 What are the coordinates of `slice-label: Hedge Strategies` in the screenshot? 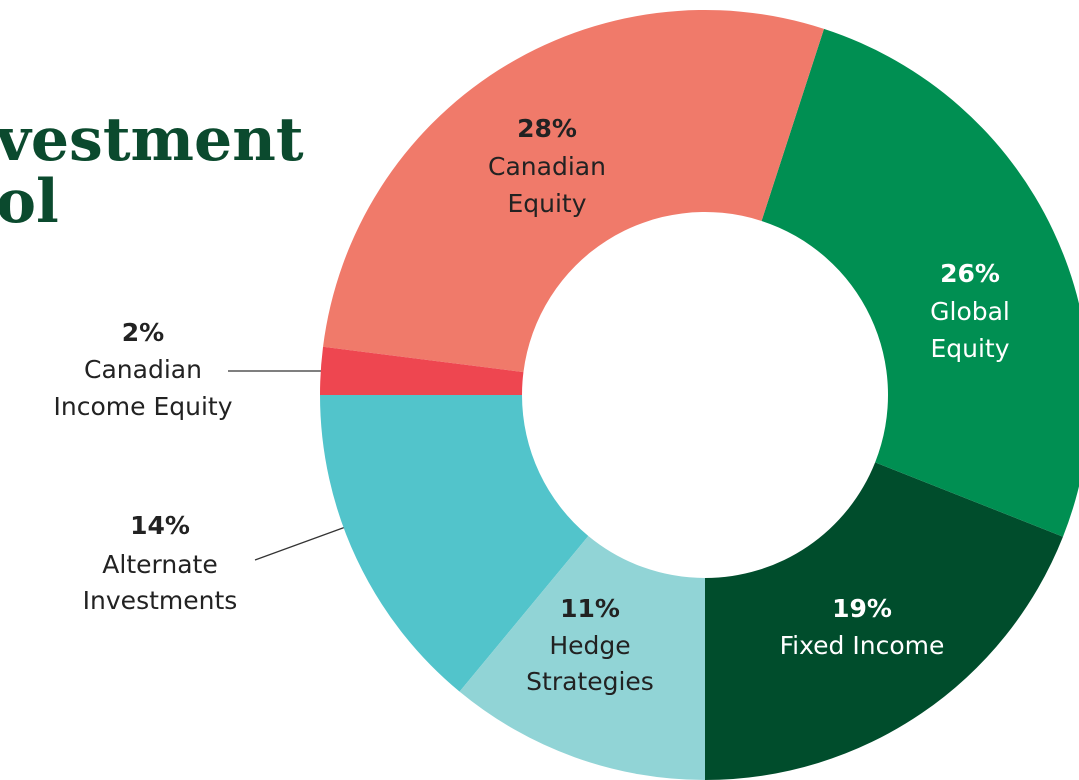 It's located at (590, 663).